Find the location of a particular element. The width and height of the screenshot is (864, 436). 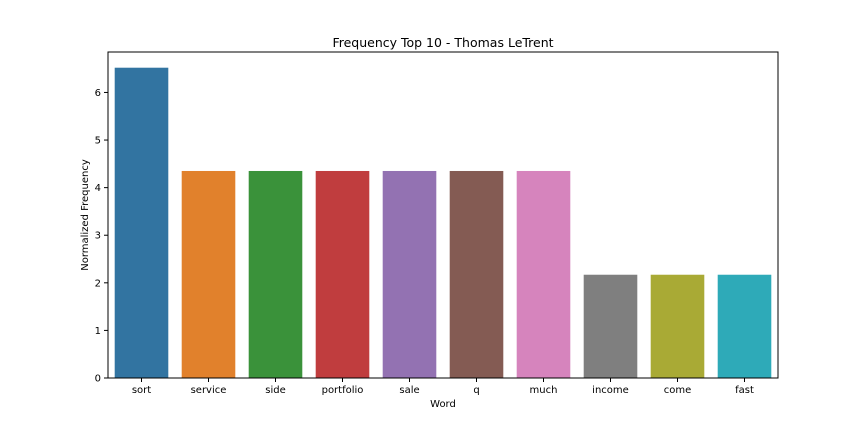

x-tick-label: fast is located at coordinates (744, 390).